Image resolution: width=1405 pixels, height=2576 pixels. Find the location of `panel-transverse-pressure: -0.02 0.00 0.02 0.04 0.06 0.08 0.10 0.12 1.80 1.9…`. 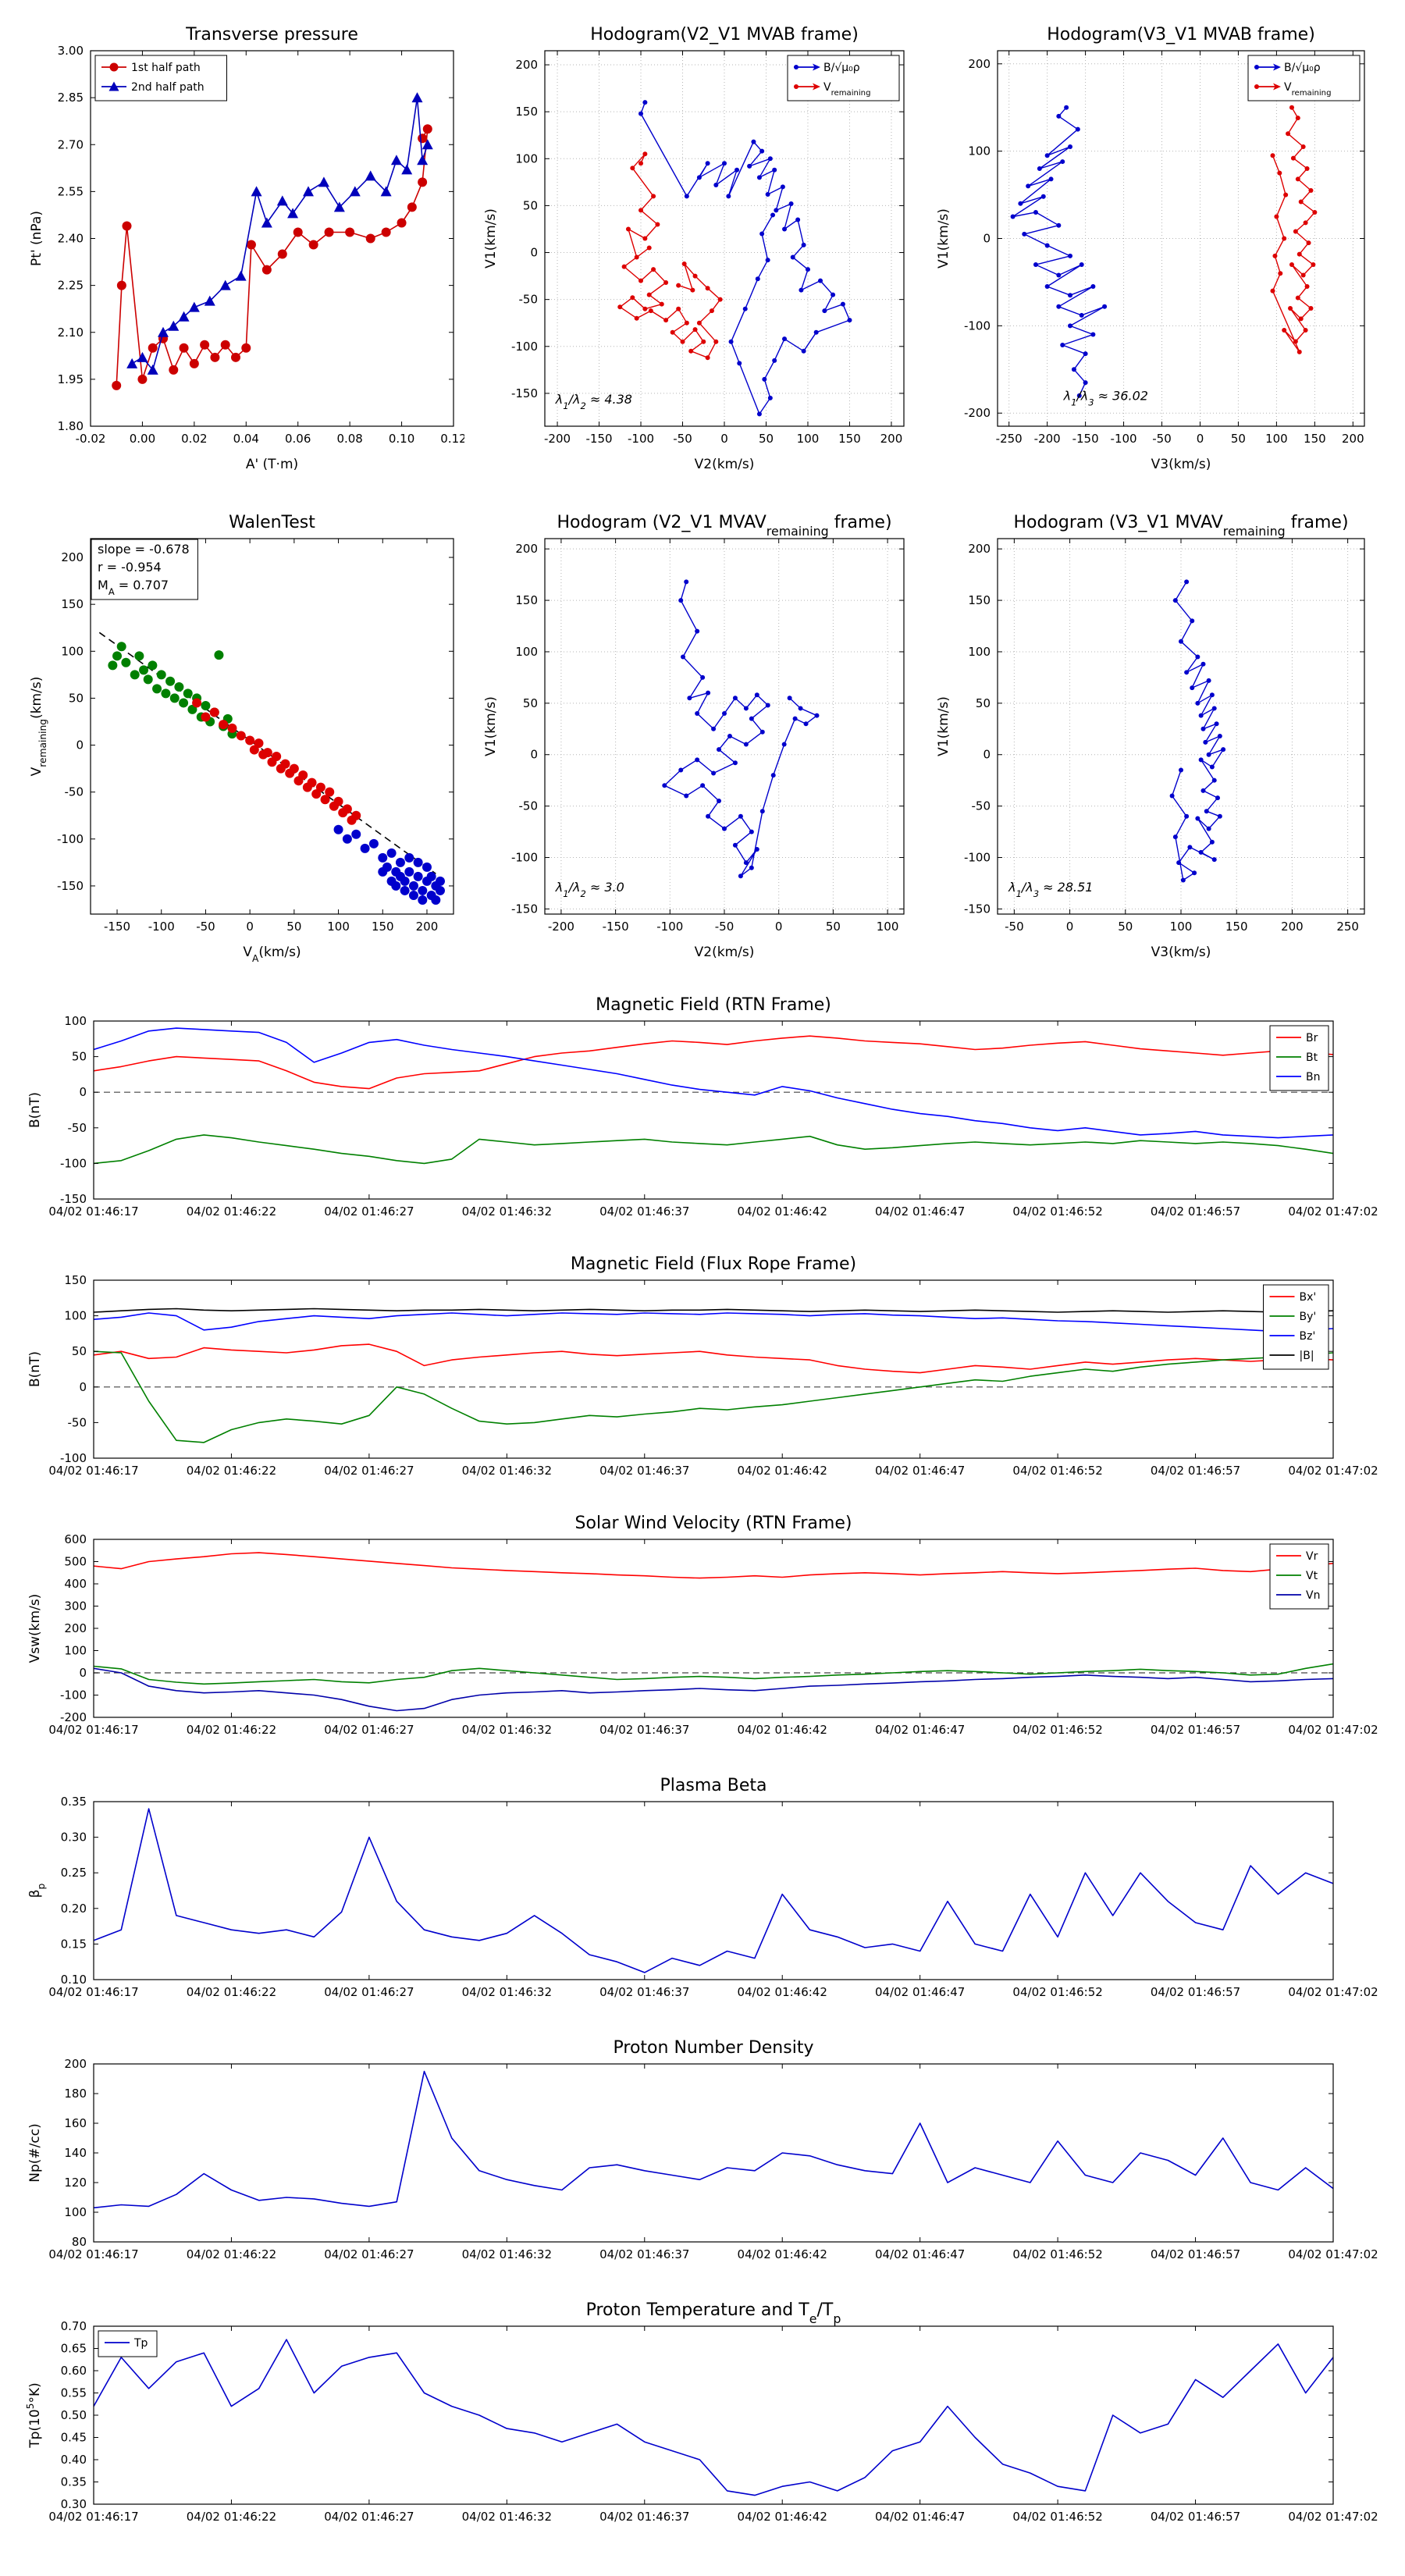

panel-transverse-pressure: -0.02 0.00 0.02 0.04 0.06 0.08 0.10 0.12 1.80 1.9… is located at coordinates (243, 244).